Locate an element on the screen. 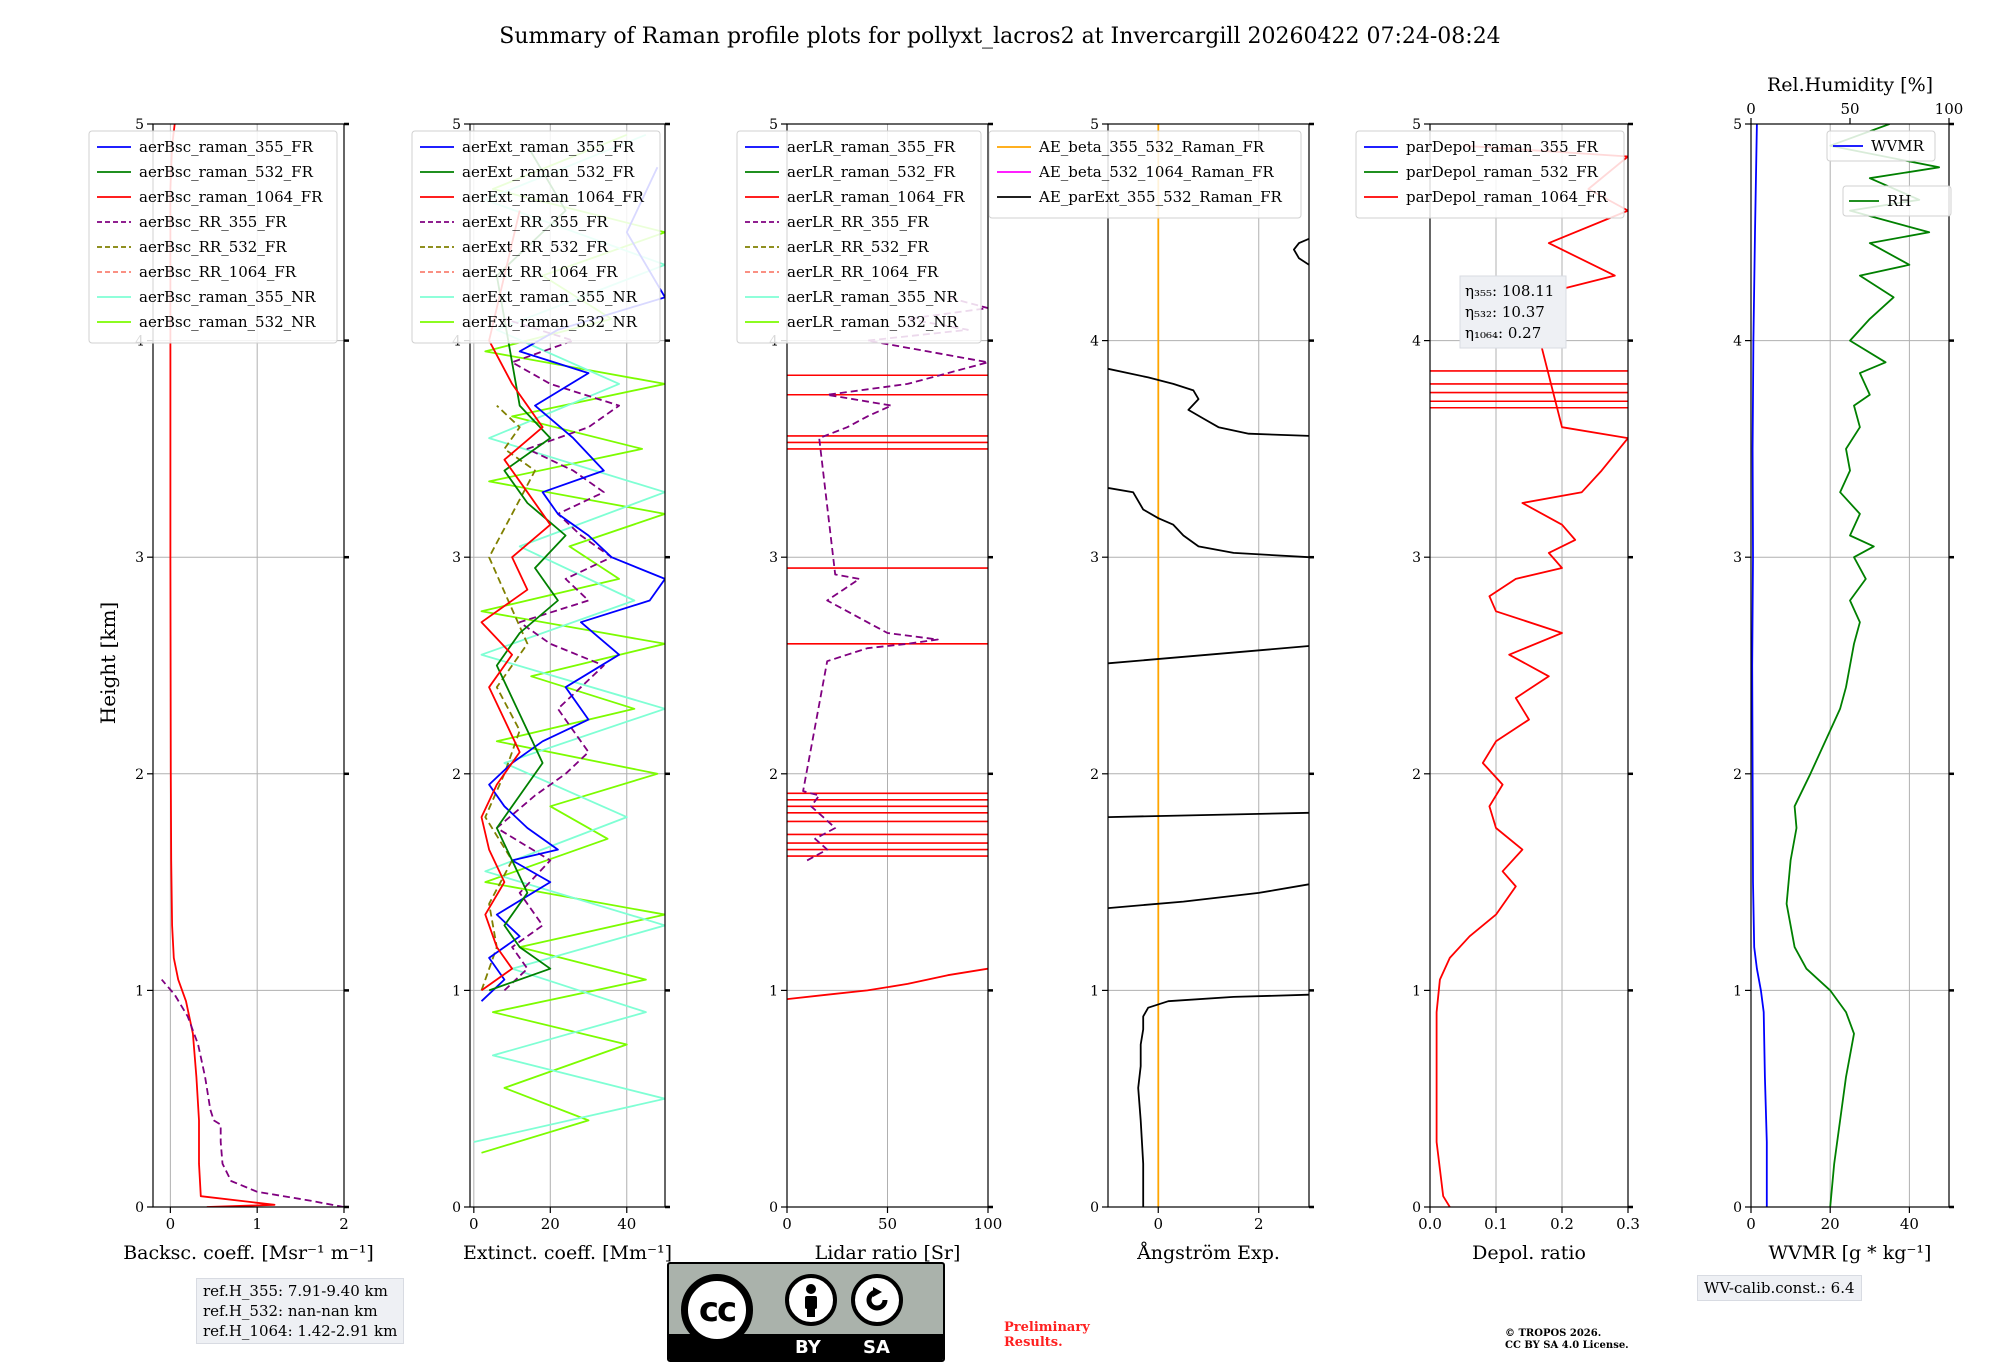  y-tick-label: 4 is located at coordinates (1416, 342).